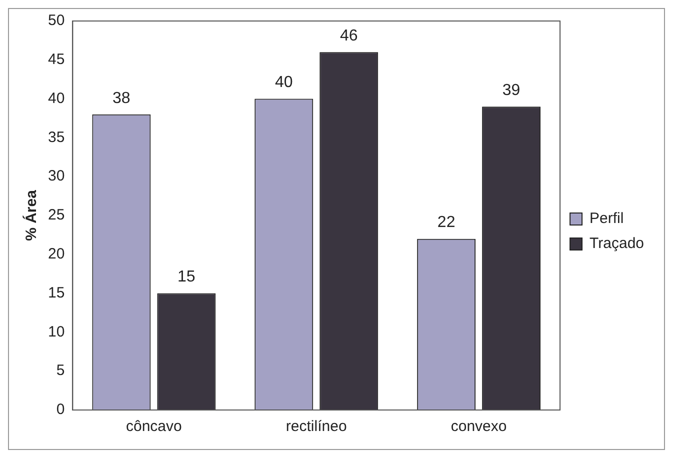  What do you see at coordinates (446, 223) in the screenshot?
I see `data-label: 22` at bounding box center [446, 223].